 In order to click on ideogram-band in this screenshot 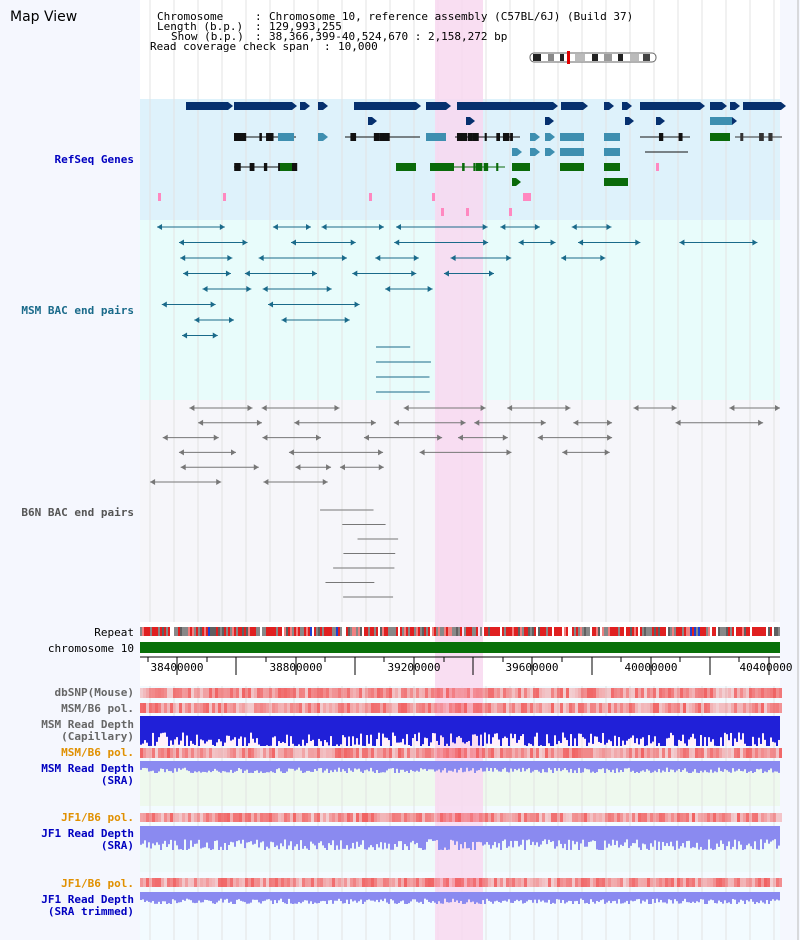, I will do `click(608, 57)`.